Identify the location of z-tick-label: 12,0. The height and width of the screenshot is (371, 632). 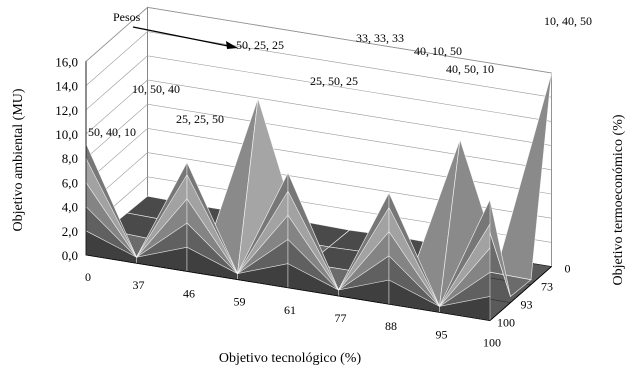
(66, 110).